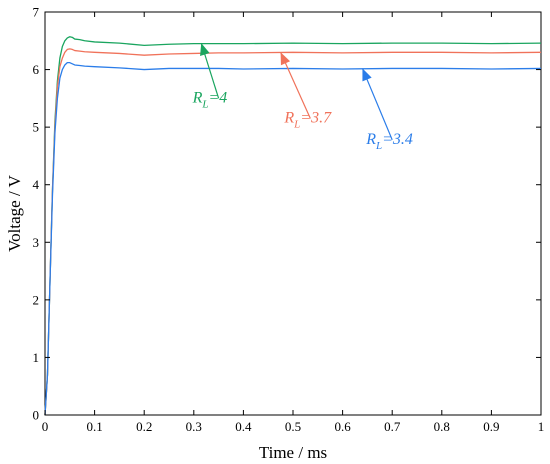 The image size is (550, 464). I want to click on series-label-value: =3.4, so click(397, 139).